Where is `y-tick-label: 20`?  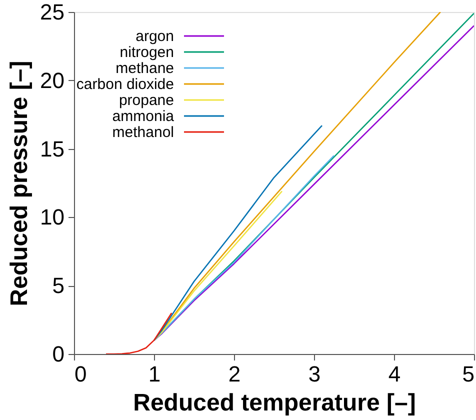 y-tick-label: 20 is located at coordinates (52, 80).